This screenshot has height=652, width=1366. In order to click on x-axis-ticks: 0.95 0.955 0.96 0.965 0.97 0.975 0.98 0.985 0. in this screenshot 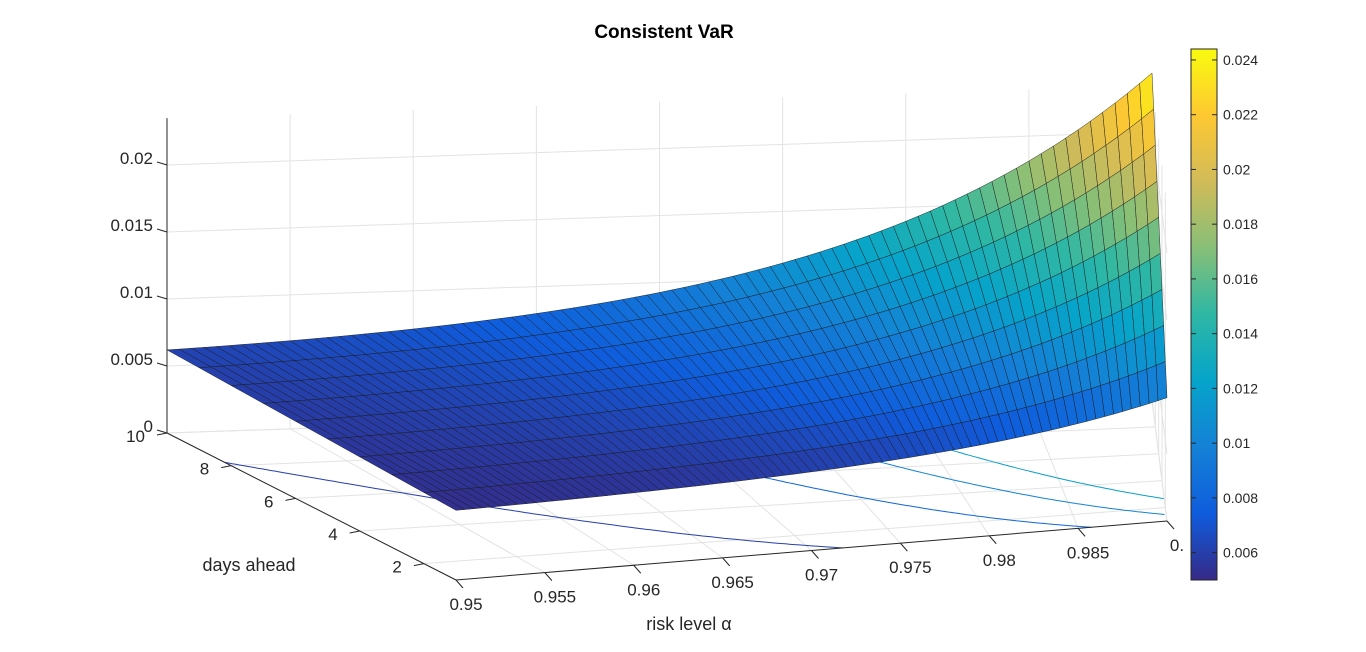, I will do `click(816, 567)`.